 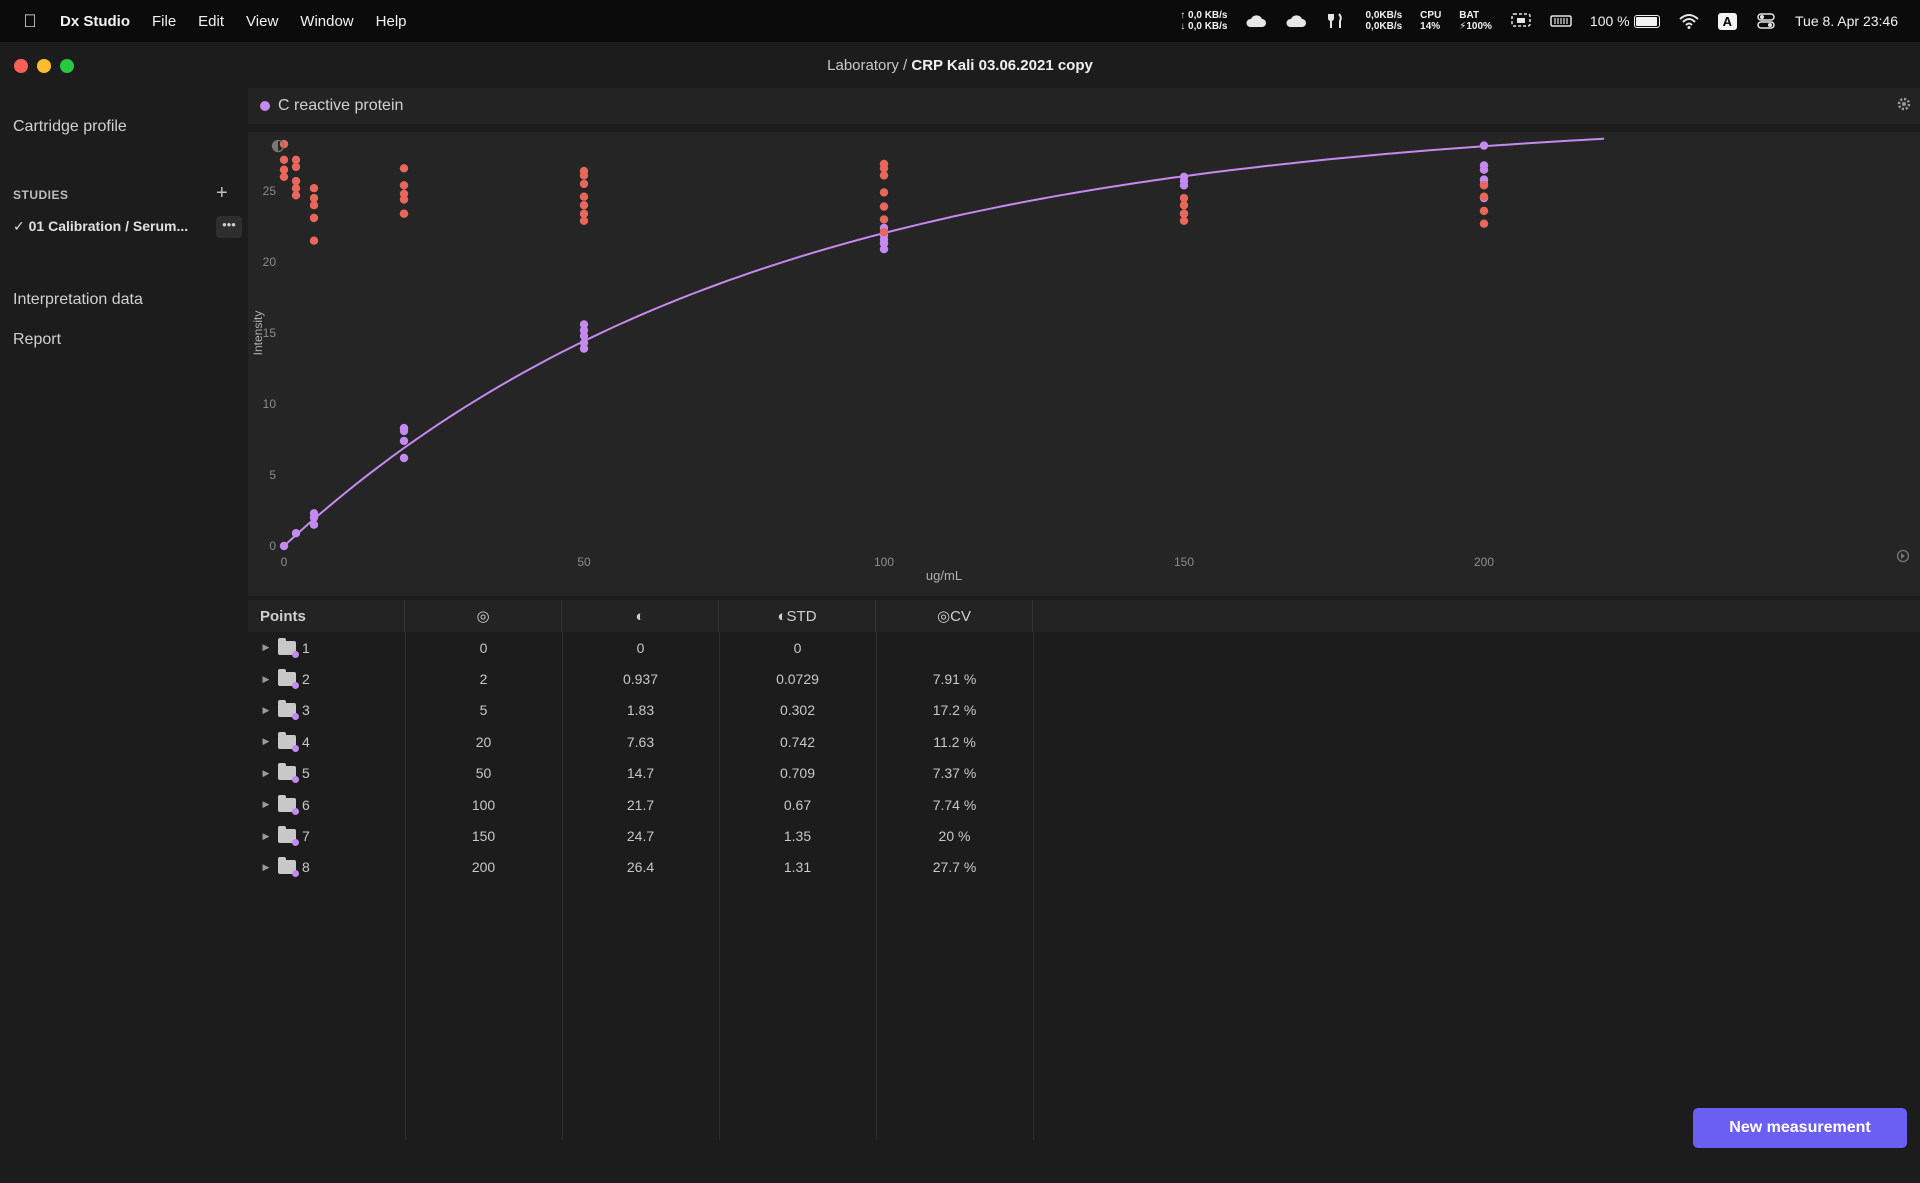 I want to click on col-points: Points, so click(x=326, y=616).